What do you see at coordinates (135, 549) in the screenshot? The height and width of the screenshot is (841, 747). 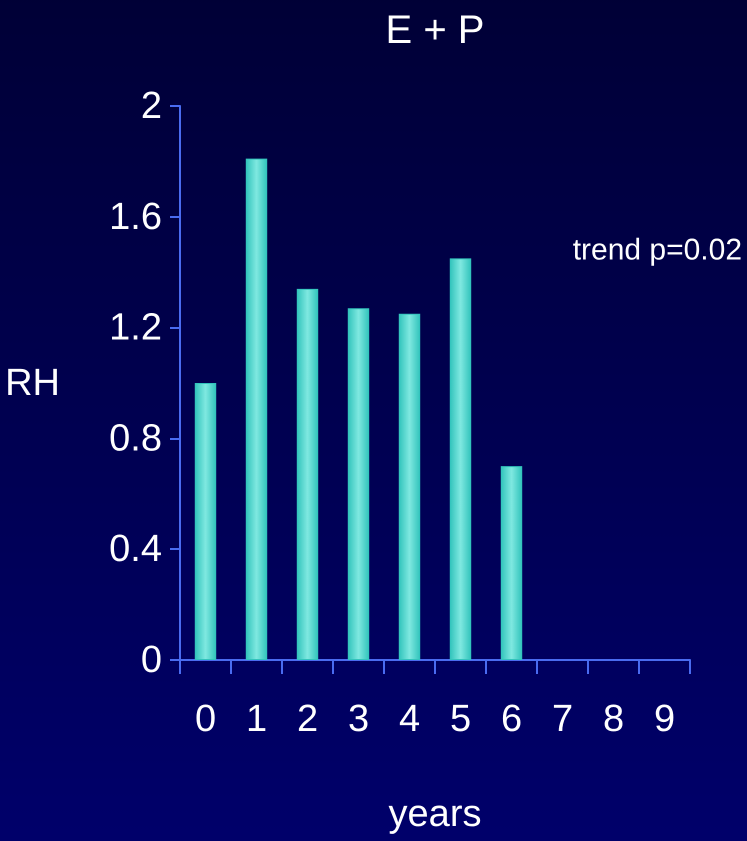 I see `y-tick-label: 0.4` at bounding box center [135, 549].